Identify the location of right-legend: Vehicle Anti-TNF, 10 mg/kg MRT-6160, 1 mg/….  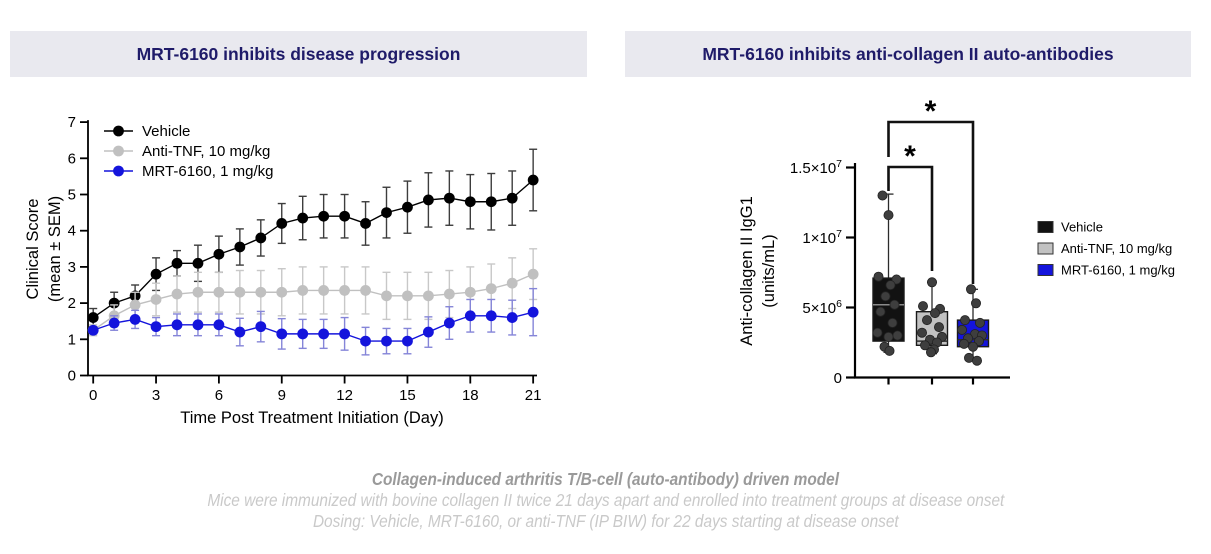
(1106, 249).